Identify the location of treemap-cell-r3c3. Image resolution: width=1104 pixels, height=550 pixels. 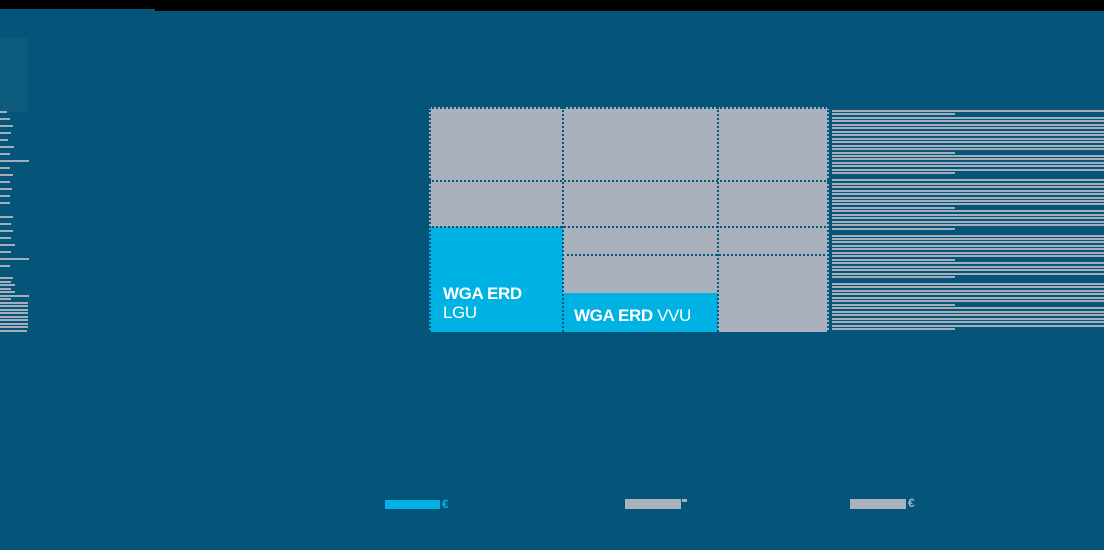
(773, 241).